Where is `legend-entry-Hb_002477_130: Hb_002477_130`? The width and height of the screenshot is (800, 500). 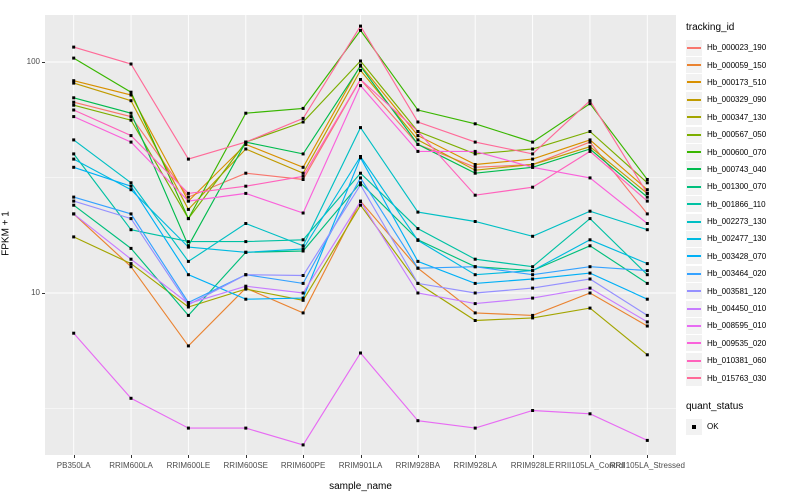
legend-entry-Hb_002477_130: Hb_002477_130 is located at coordinates (742, 238).